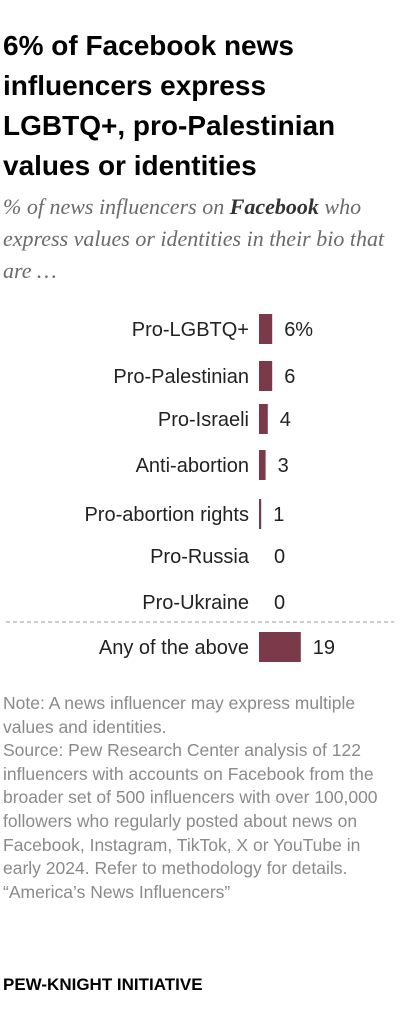 The height and width of the screenshot is (1022, 400). I want to click on category-label: Anti-abortion, so click(192, 466).